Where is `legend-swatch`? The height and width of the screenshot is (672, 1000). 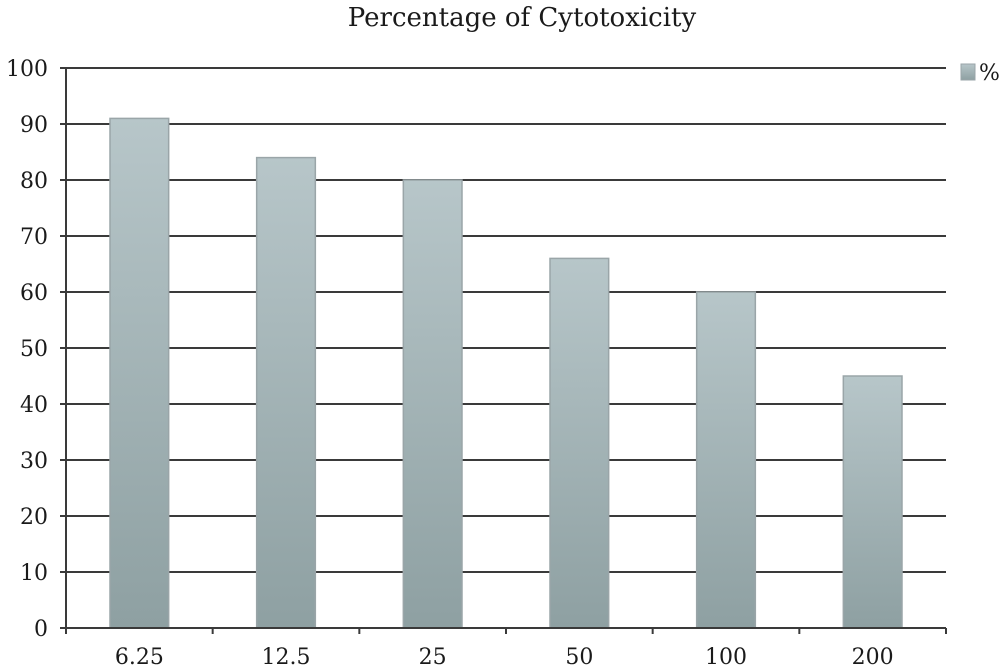 legend-swatch is located at coordinates (968, 72).